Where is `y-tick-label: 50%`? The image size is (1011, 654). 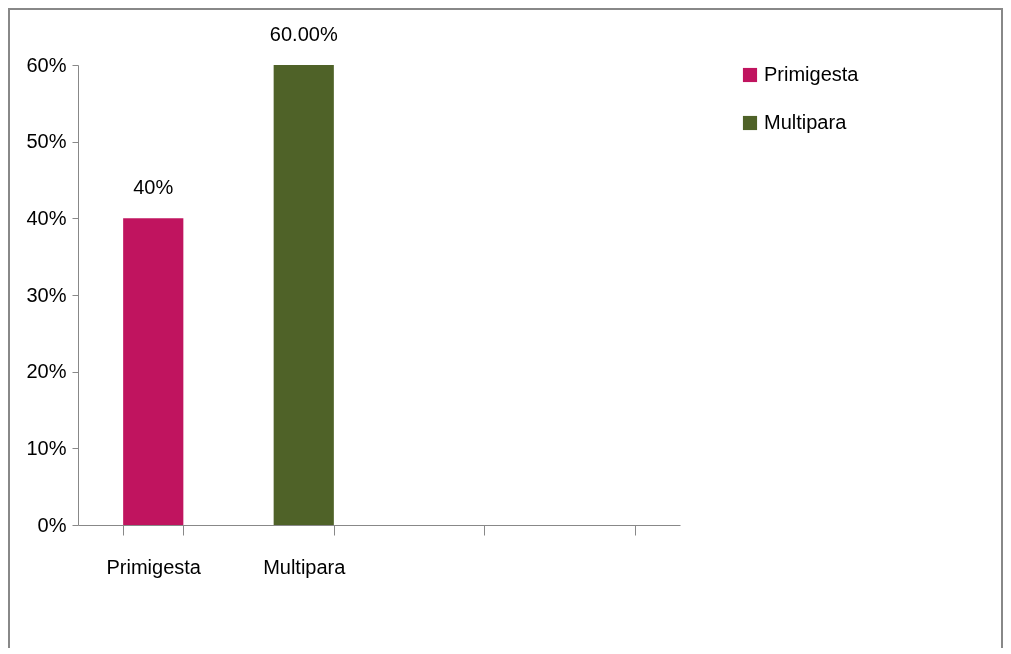
y-tick-label: 50% is located at coordinates (46, 141).